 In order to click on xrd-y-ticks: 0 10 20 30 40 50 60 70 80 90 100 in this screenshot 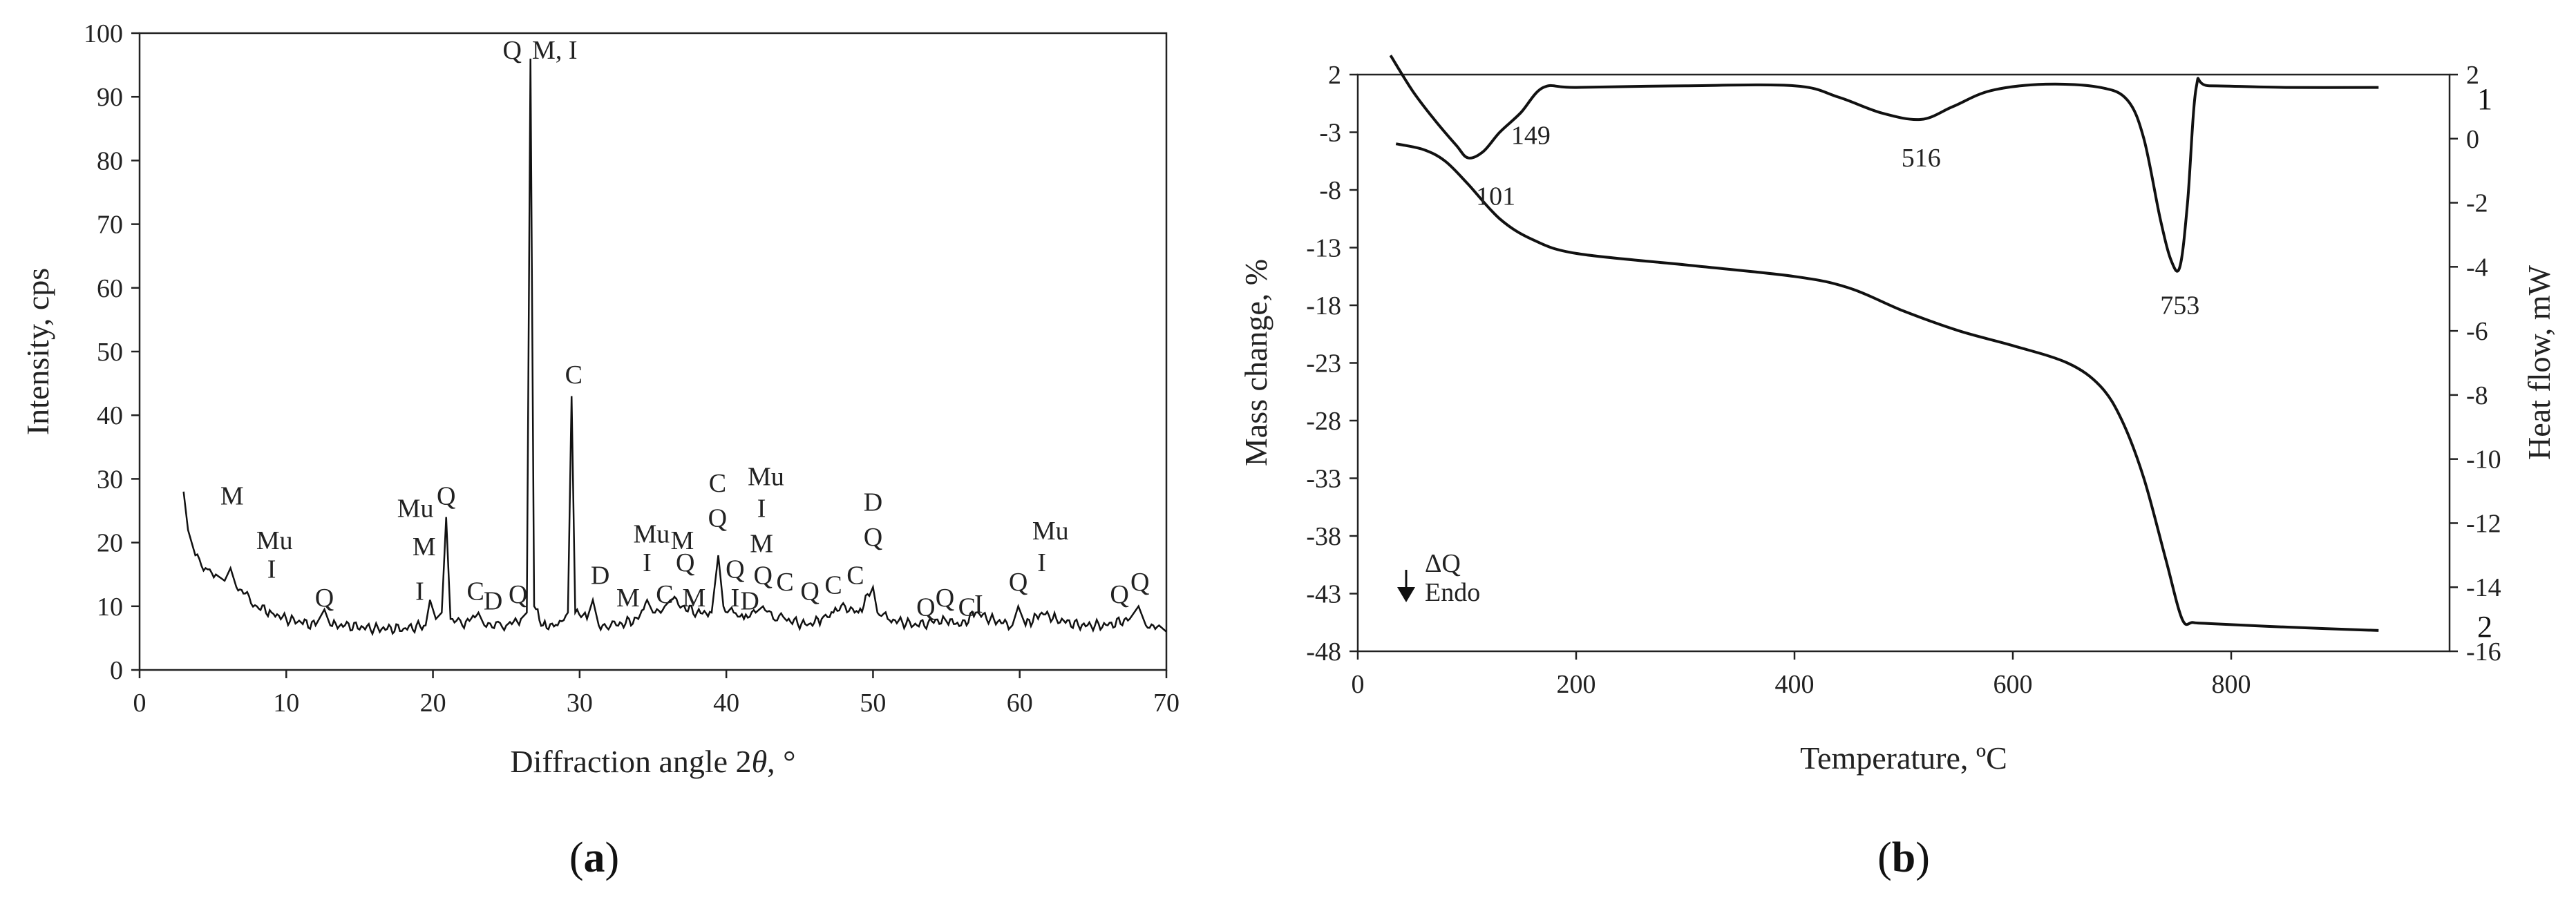, I will do `click(112, 352)`.